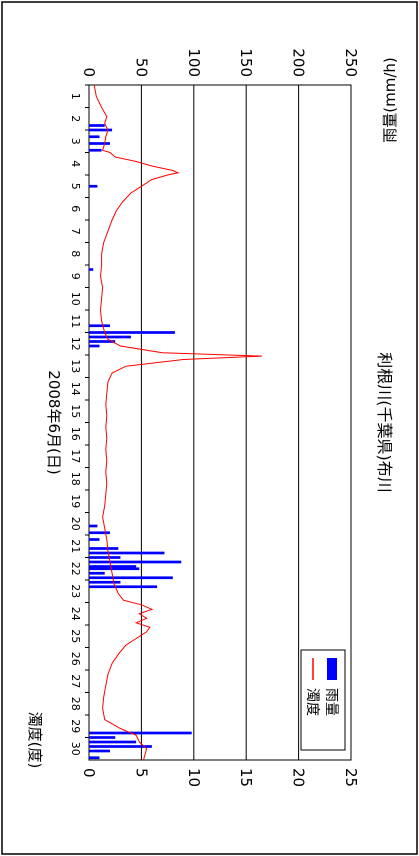 Image resolution: width=419 pixels, height=856 pixels. What do you see at coordinates (194, 777) in the screenshot?
I see `right-tick-label: 10` at bounding box center [194, 777].